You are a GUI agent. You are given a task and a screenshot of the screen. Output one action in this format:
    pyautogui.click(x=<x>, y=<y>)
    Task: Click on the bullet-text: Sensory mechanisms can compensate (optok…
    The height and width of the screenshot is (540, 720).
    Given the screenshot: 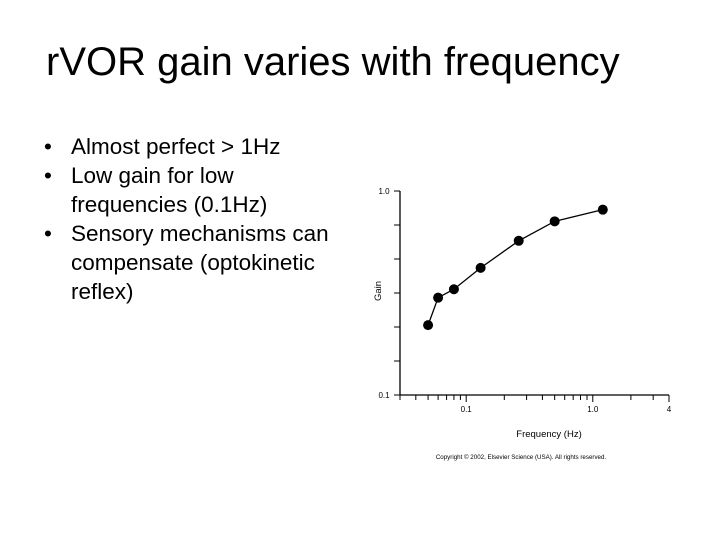 What is the action you would take?
    pyautogui.click(x=200, y=262)
    